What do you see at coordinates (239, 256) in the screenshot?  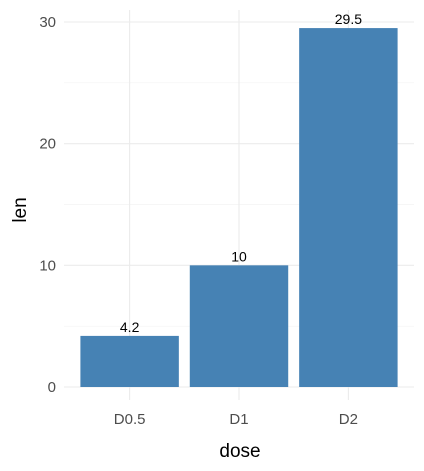 I see `data-label: 10` at bounding box center [239, 256].